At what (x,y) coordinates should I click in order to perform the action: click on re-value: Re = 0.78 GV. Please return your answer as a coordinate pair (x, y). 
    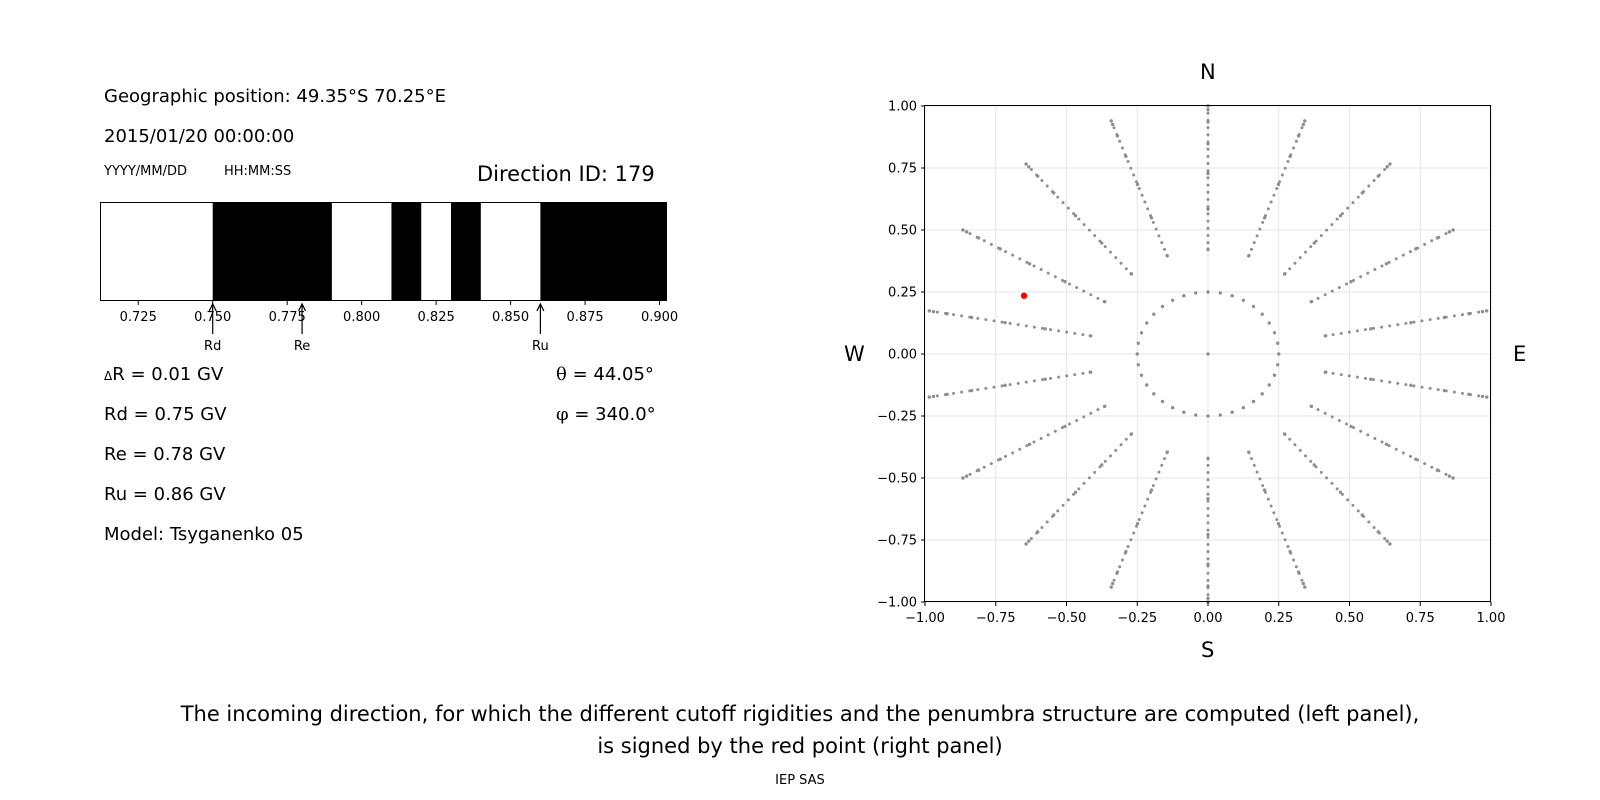
    Looking at the image, I should click on (165, 454).